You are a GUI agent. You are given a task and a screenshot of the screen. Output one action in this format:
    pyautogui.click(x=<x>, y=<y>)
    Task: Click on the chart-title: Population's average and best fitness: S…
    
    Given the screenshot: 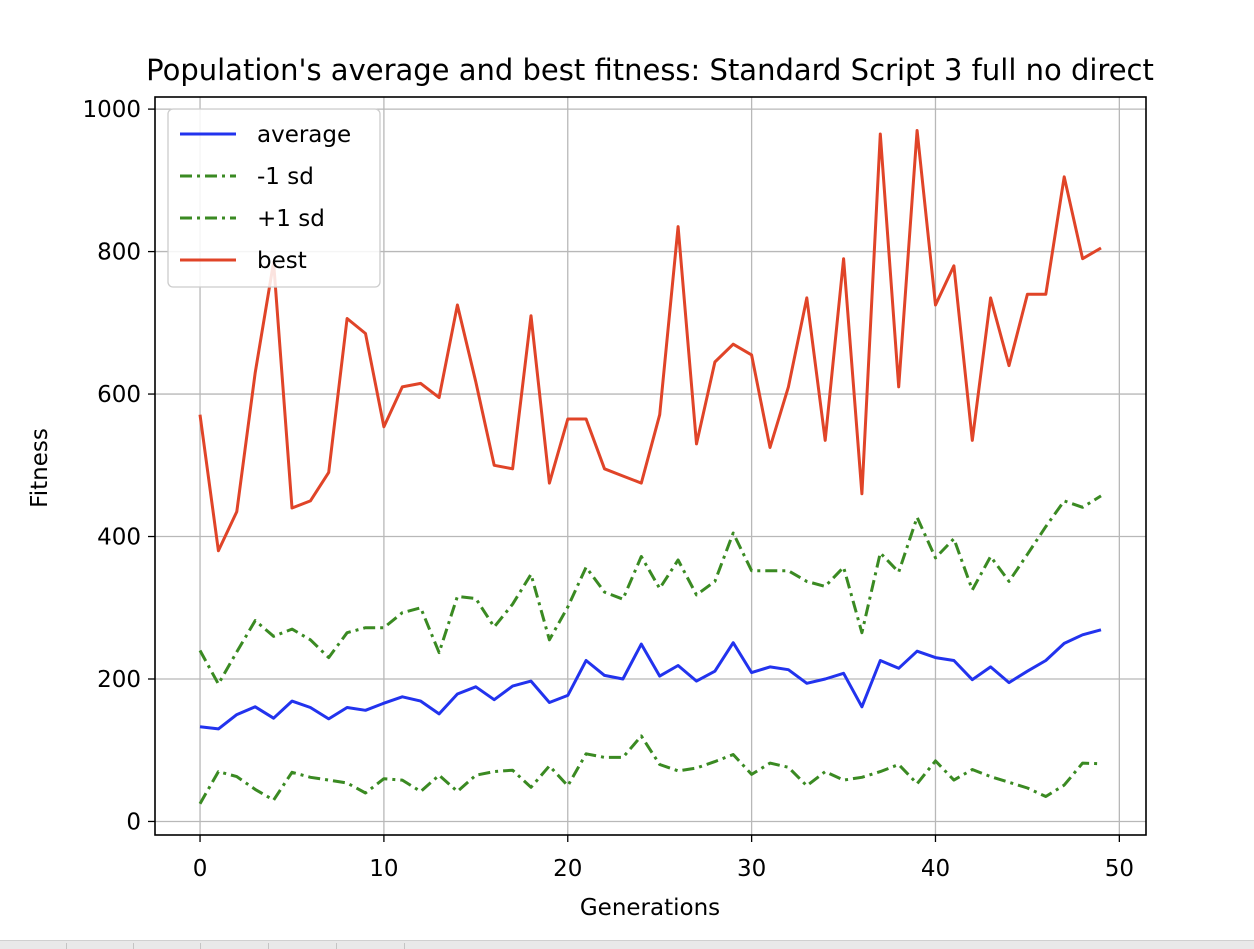 What is the action you would take?
    pyautogui.click(x=650, y=70)
    